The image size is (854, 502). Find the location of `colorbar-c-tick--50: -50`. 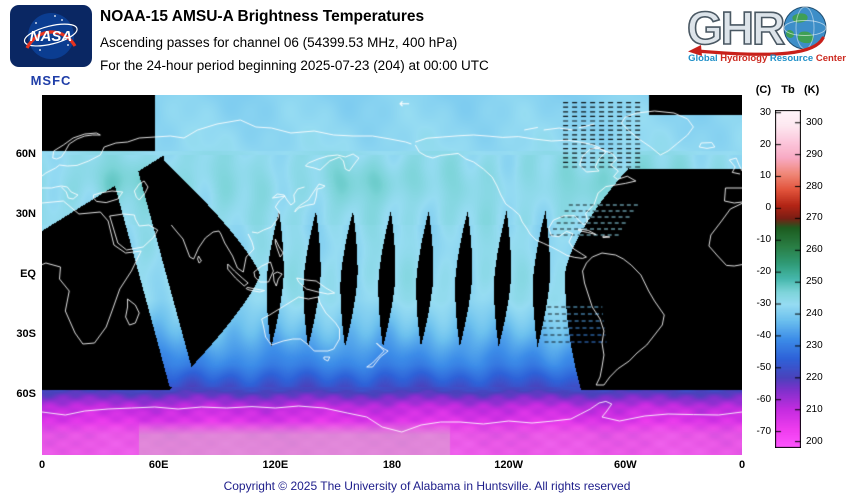

colorbar-c-tick--50: -50 is located at coordinates (763, 367).